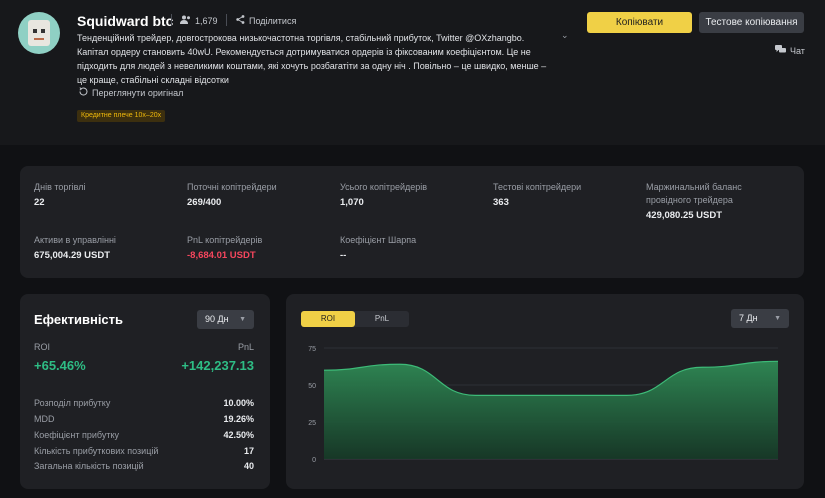 This screenshot has width=825, height=498. Describe the element at coordinates (314, 460) in the screenshot. I see `y-tick-label: 0` at that location.